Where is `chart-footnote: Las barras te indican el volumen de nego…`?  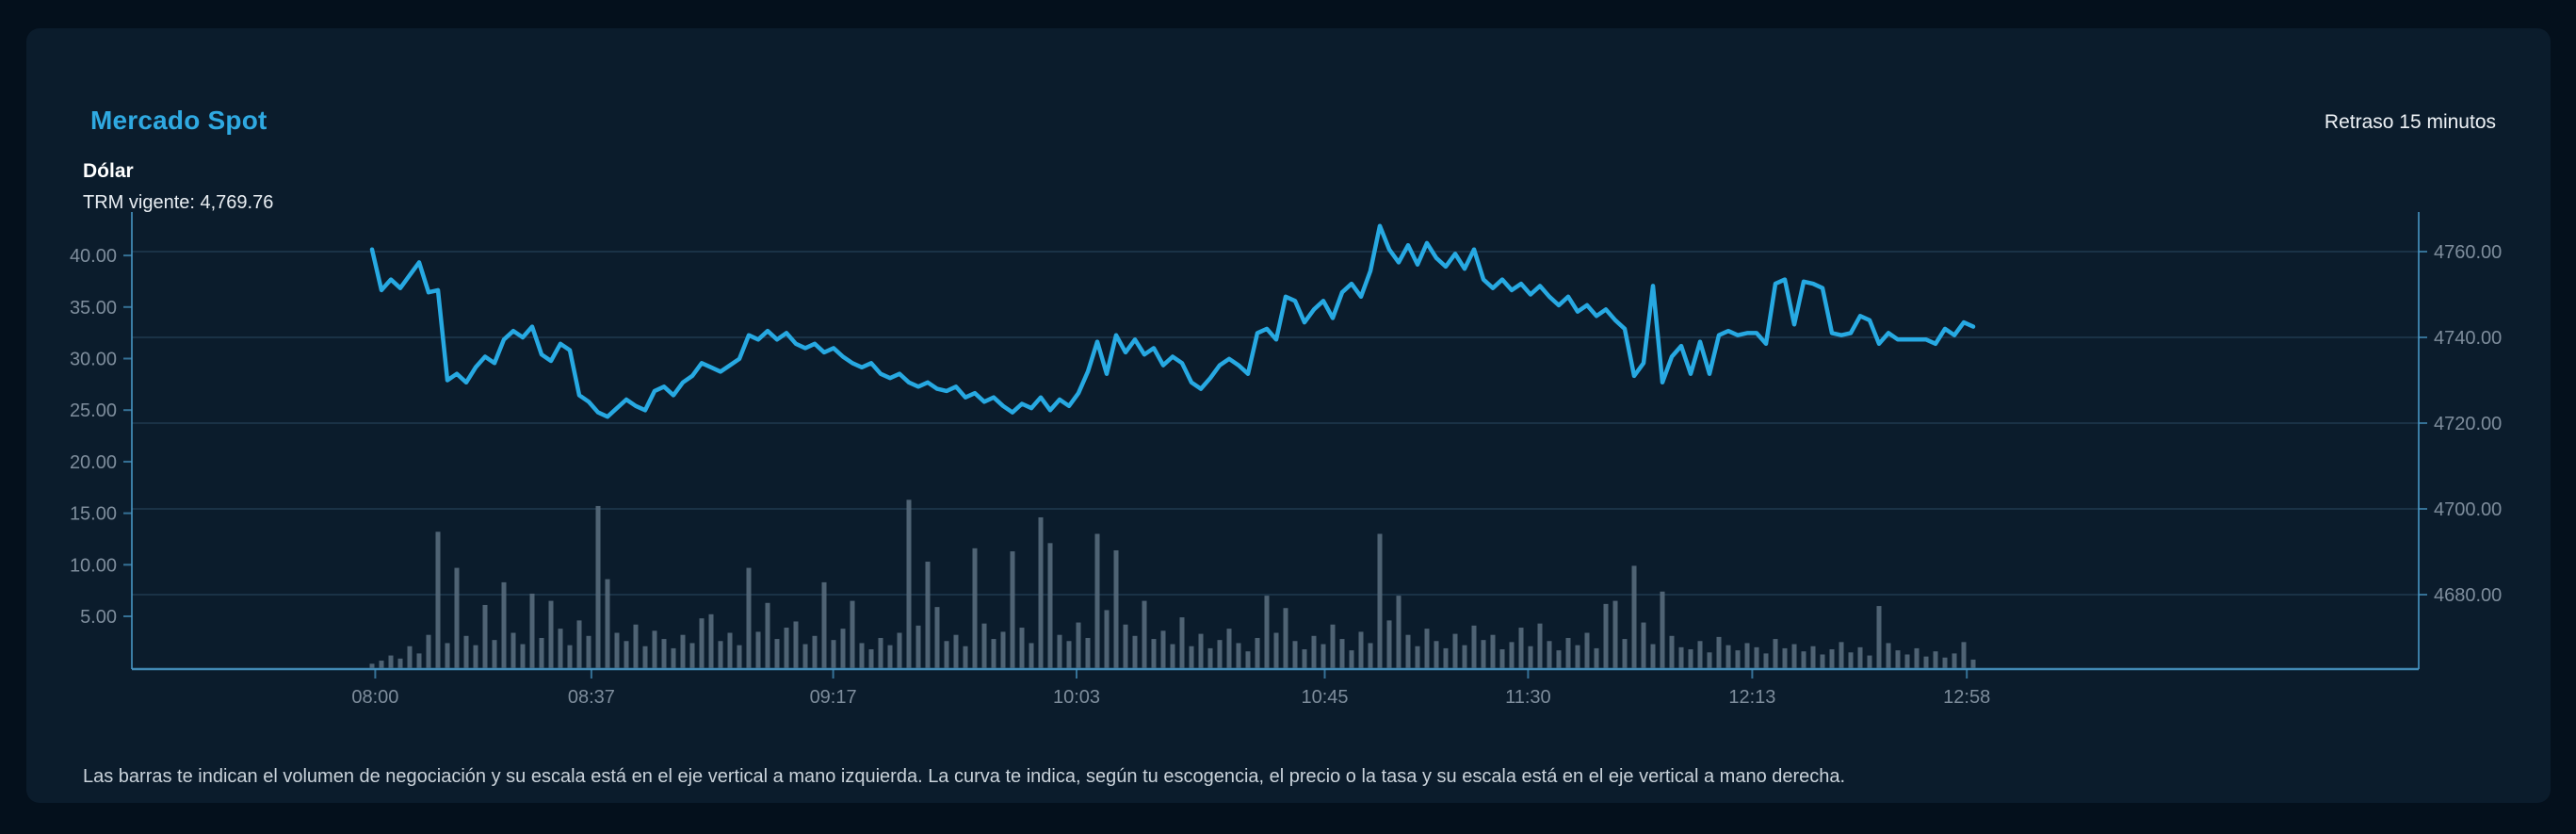 chart-footnote: Las barras te indican el volumen de nego… is located at coordinates (965, 776).